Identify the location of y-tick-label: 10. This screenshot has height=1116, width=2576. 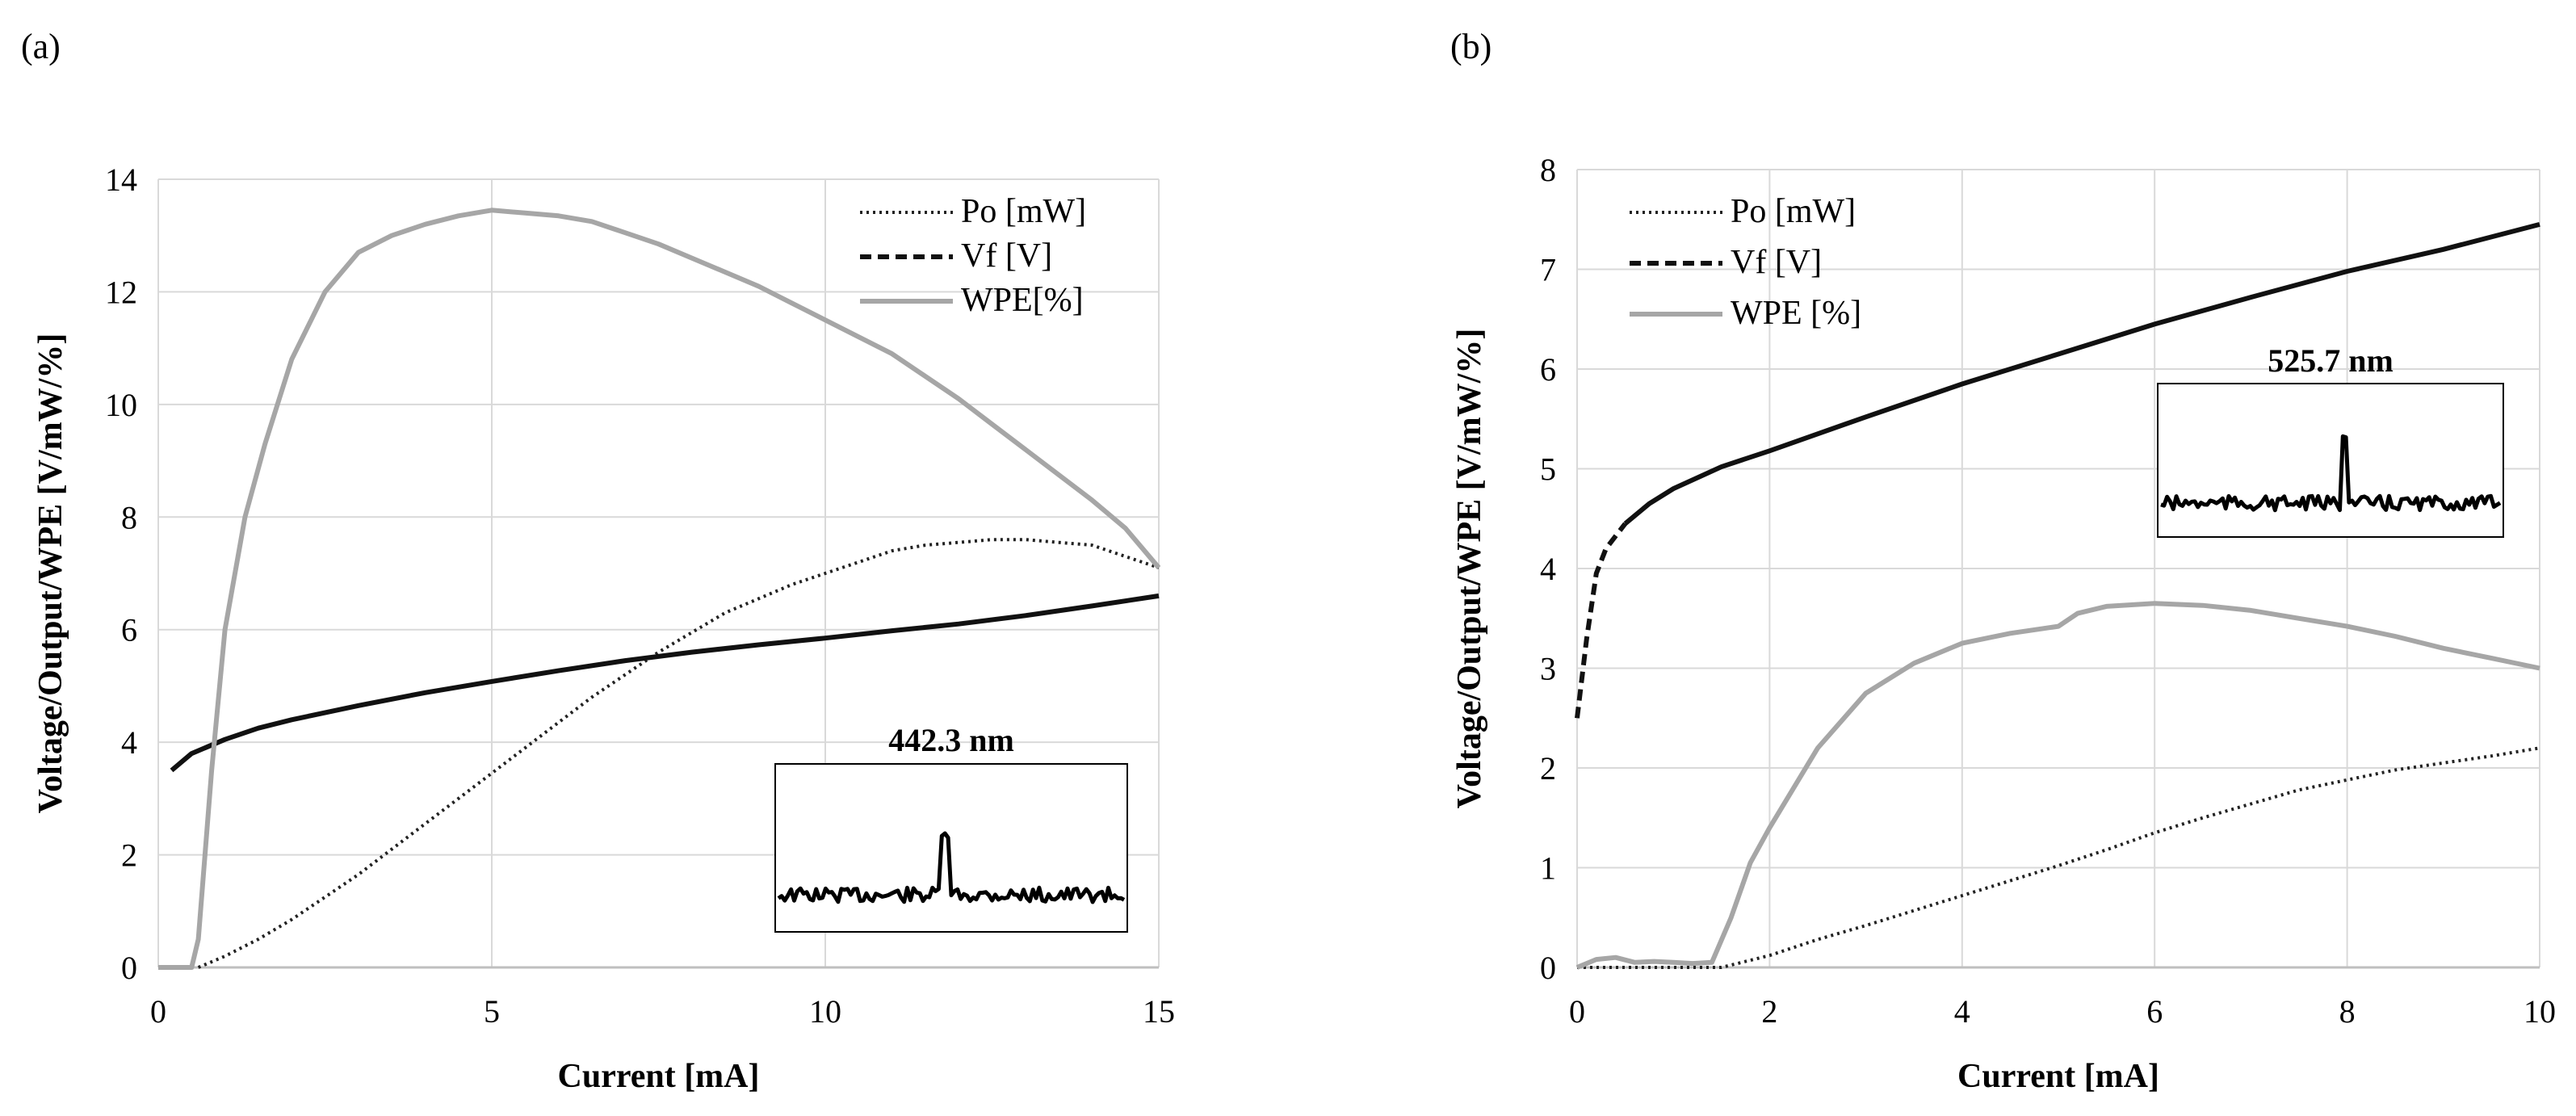
(121, 405).